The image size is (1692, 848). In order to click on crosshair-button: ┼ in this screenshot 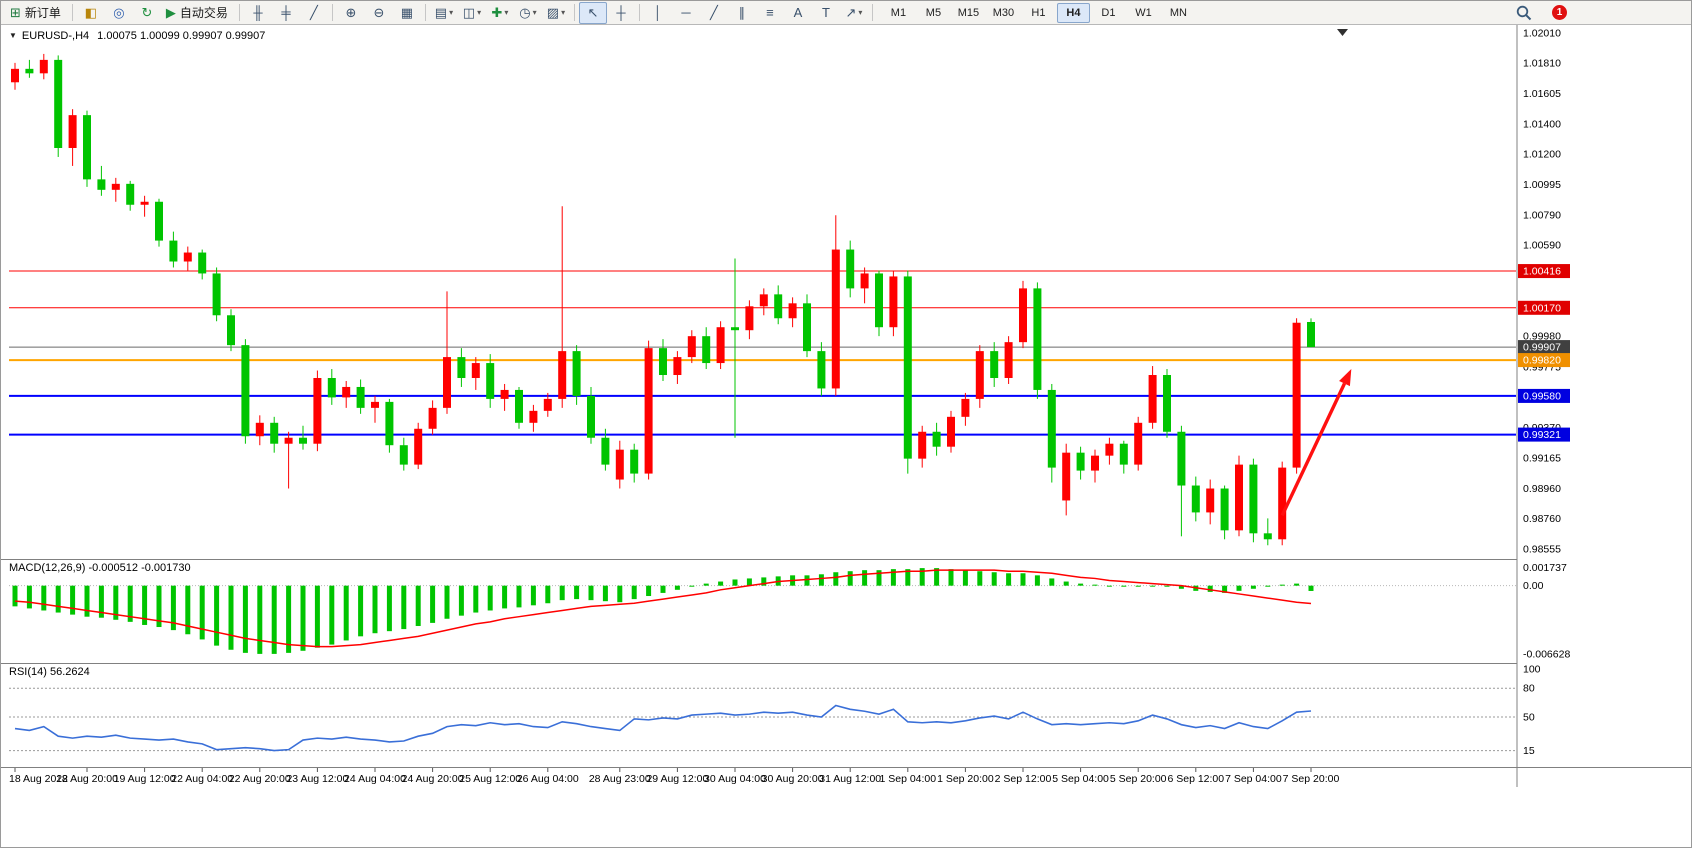, I will do `click(621, 13)`.